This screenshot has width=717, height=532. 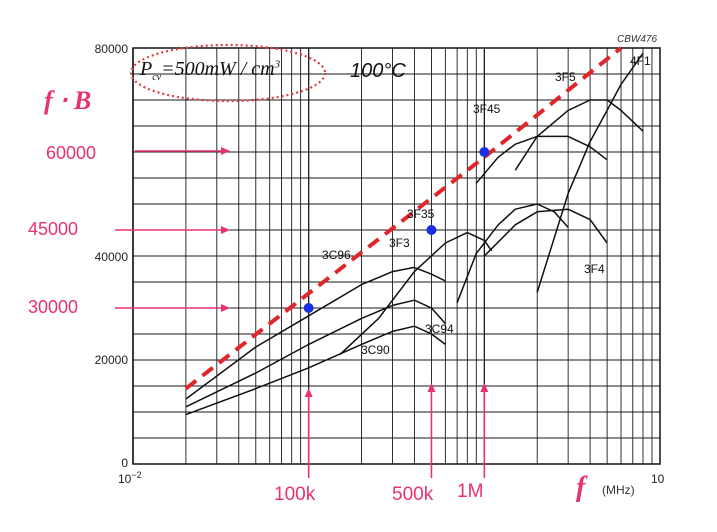 What do you see at coordinates (439, 329) in the screenshot?
I see `series-label-3c94: 3C94` at bounding box center [439, 329].